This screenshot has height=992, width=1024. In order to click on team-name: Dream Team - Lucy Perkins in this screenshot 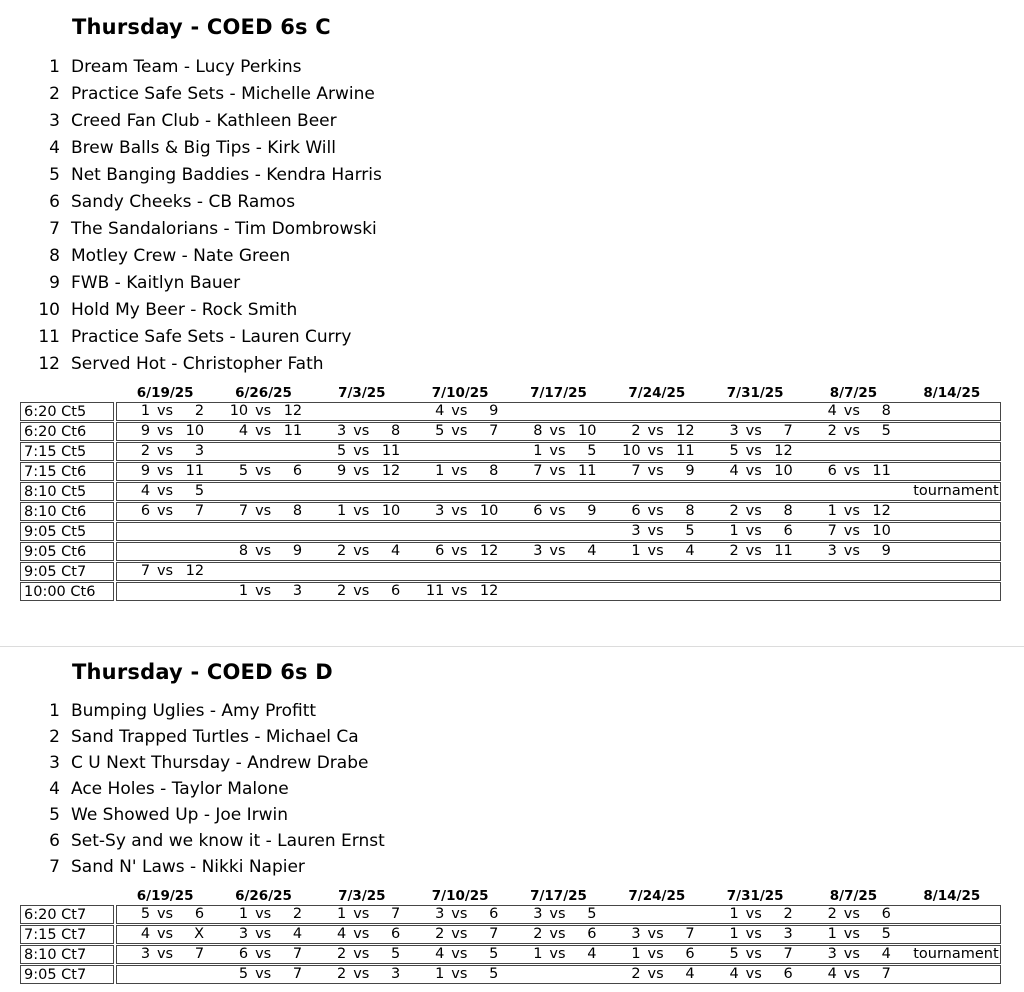, I will do `click(186, 66)`.